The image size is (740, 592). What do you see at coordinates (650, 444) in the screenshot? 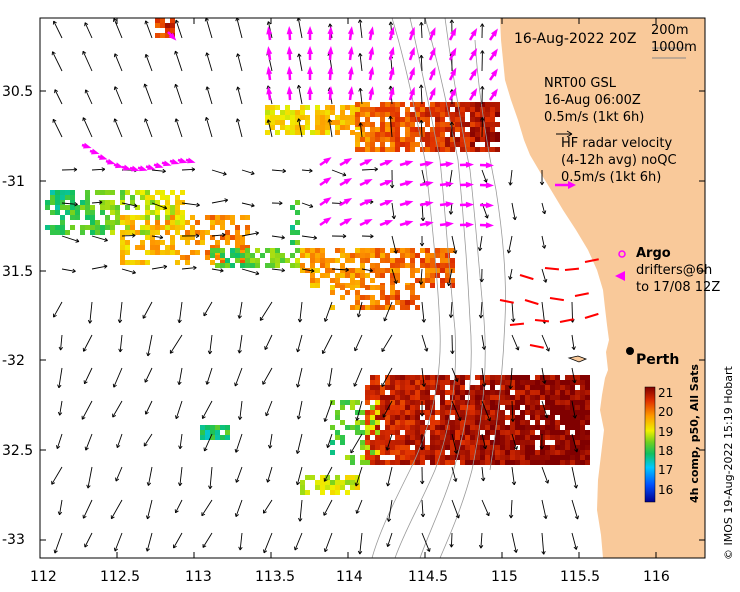
I see `colorbar` at bounding box center [650, 444].